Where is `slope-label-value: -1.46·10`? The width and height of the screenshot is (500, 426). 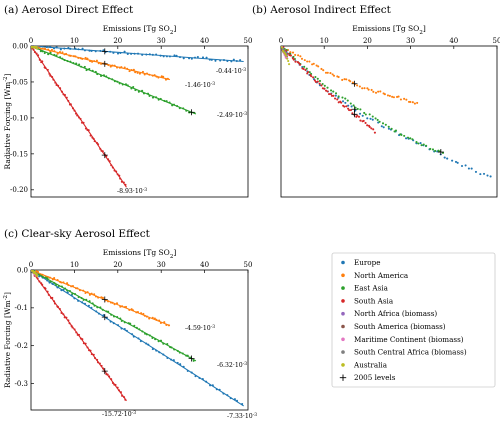
slope-label-value: -1.46·10 is located at coordinates (198, 85).